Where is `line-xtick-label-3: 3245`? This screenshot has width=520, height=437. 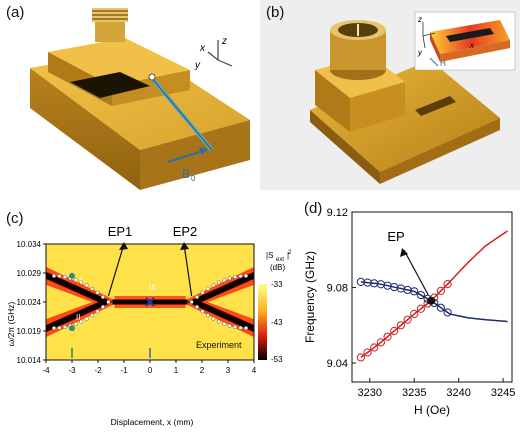
line-xtick-label-3: 3245 is located at coordinates (503, 393).